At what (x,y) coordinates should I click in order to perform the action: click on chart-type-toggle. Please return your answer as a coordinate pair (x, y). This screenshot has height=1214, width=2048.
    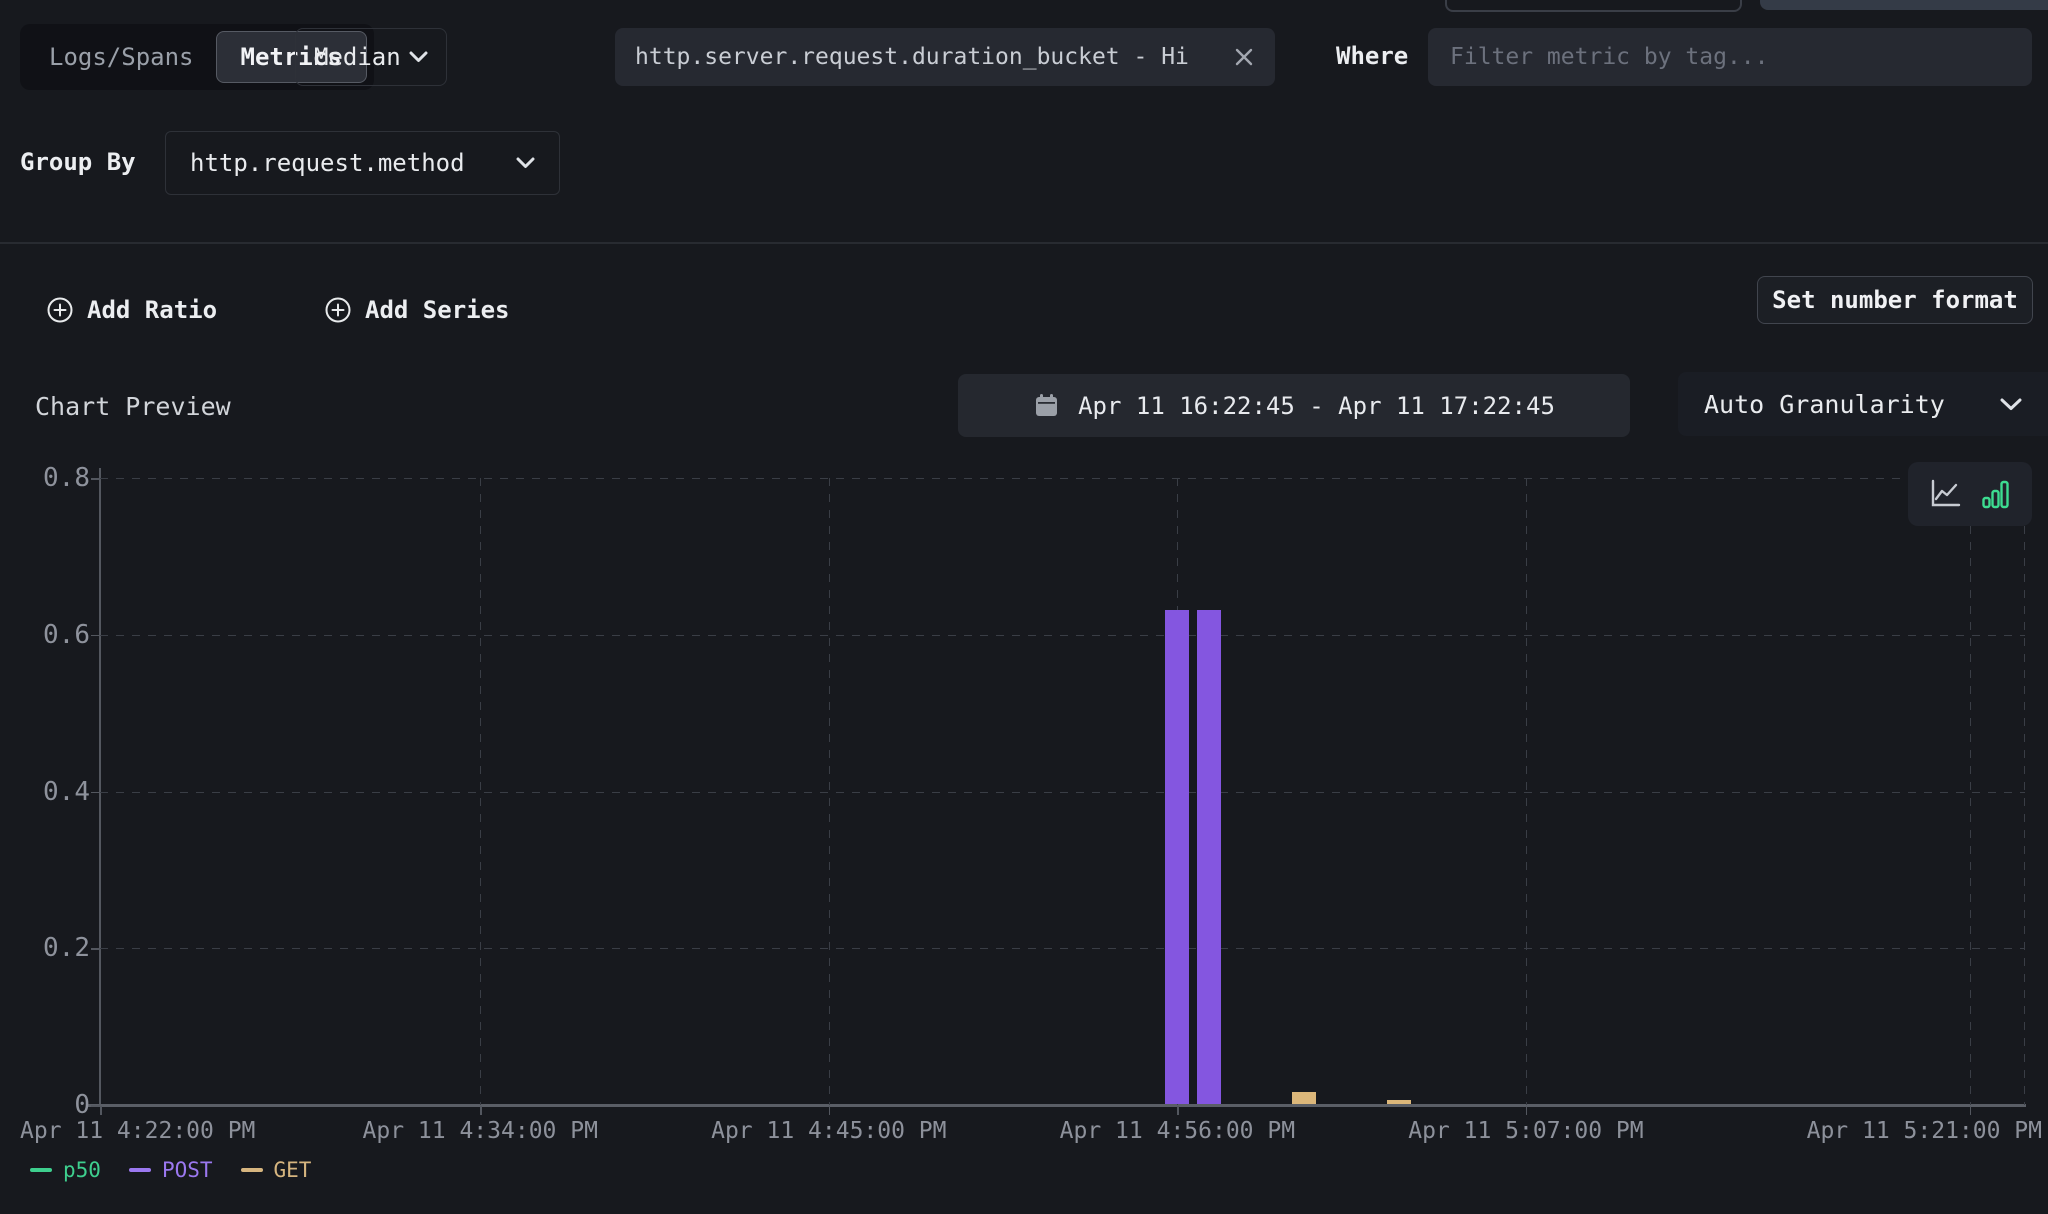
    Looking at the image, I should click on (1970, 494).